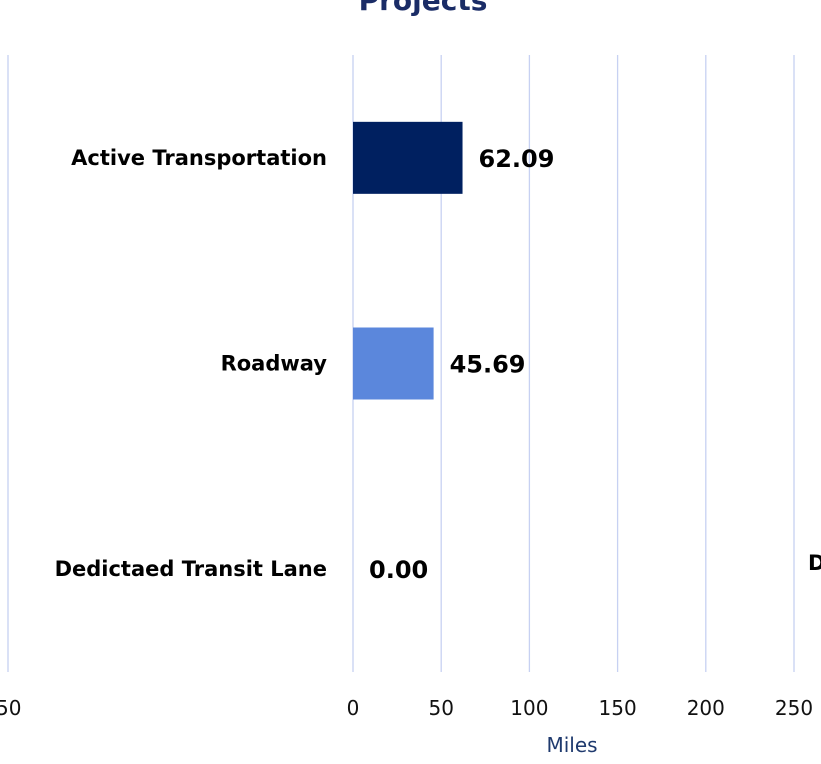  I want to click on x-axis-title: Miles, so click(571, 745).